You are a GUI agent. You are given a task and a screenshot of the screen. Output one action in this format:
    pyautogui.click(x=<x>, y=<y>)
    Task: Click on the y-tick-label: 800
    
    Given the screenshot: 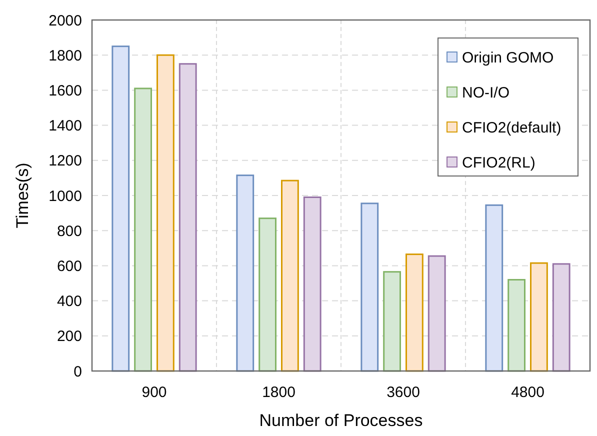 What is the action you would take?
    pyautogui.click(x=69, y=231)
    